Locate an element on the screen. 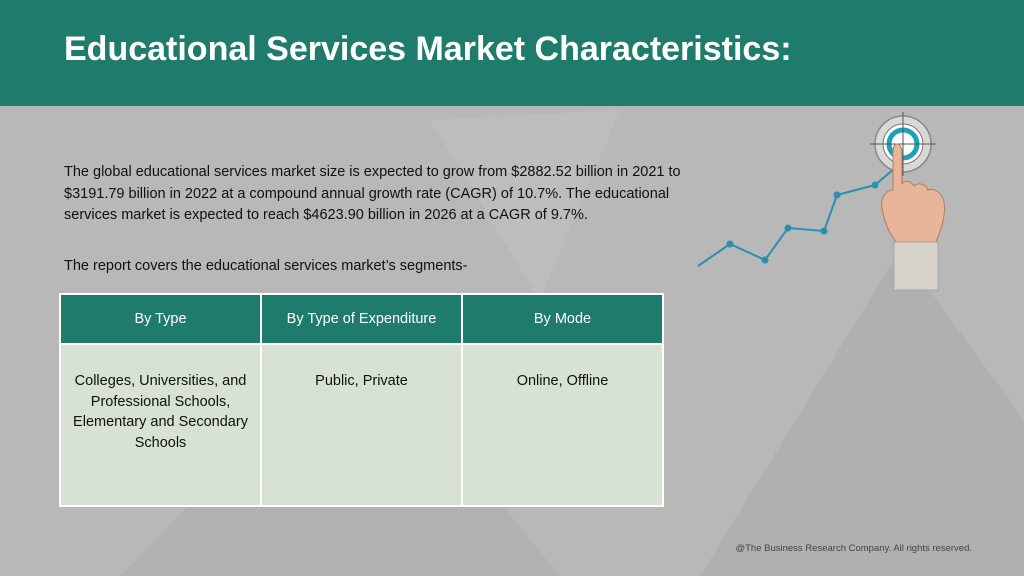 This screenshot has height=576, width=1024. target-icon is located at coordinates (903, 144).